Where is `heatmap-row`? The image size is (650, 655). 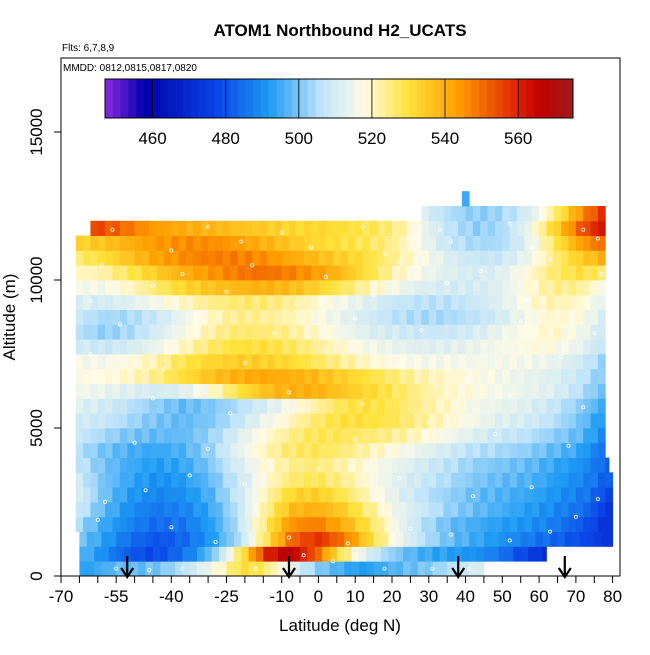 heatmap-row is located at coordinates (340, 362).